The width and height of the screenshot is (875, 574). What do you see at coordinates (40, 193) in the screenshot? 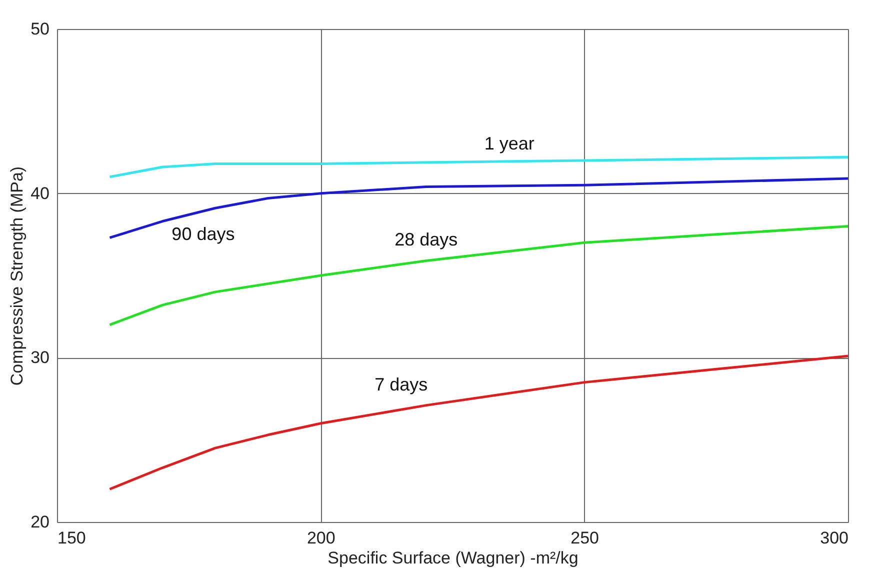
I see `y-tick-label: 40` at bounding box center [40, 193].